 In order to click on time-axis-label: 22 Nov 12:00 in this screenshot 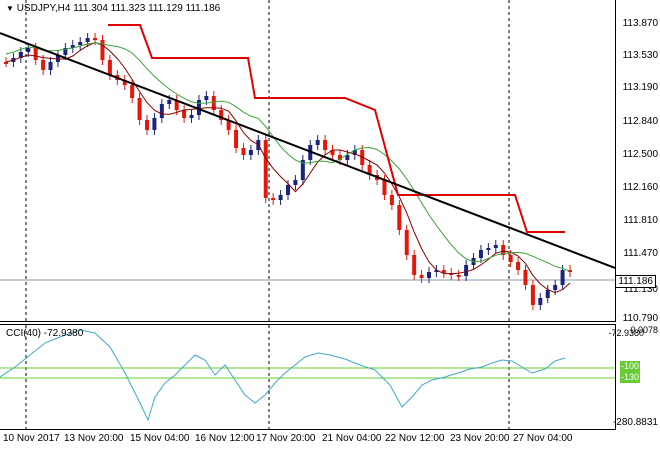, I will do `click(415, 438)`.